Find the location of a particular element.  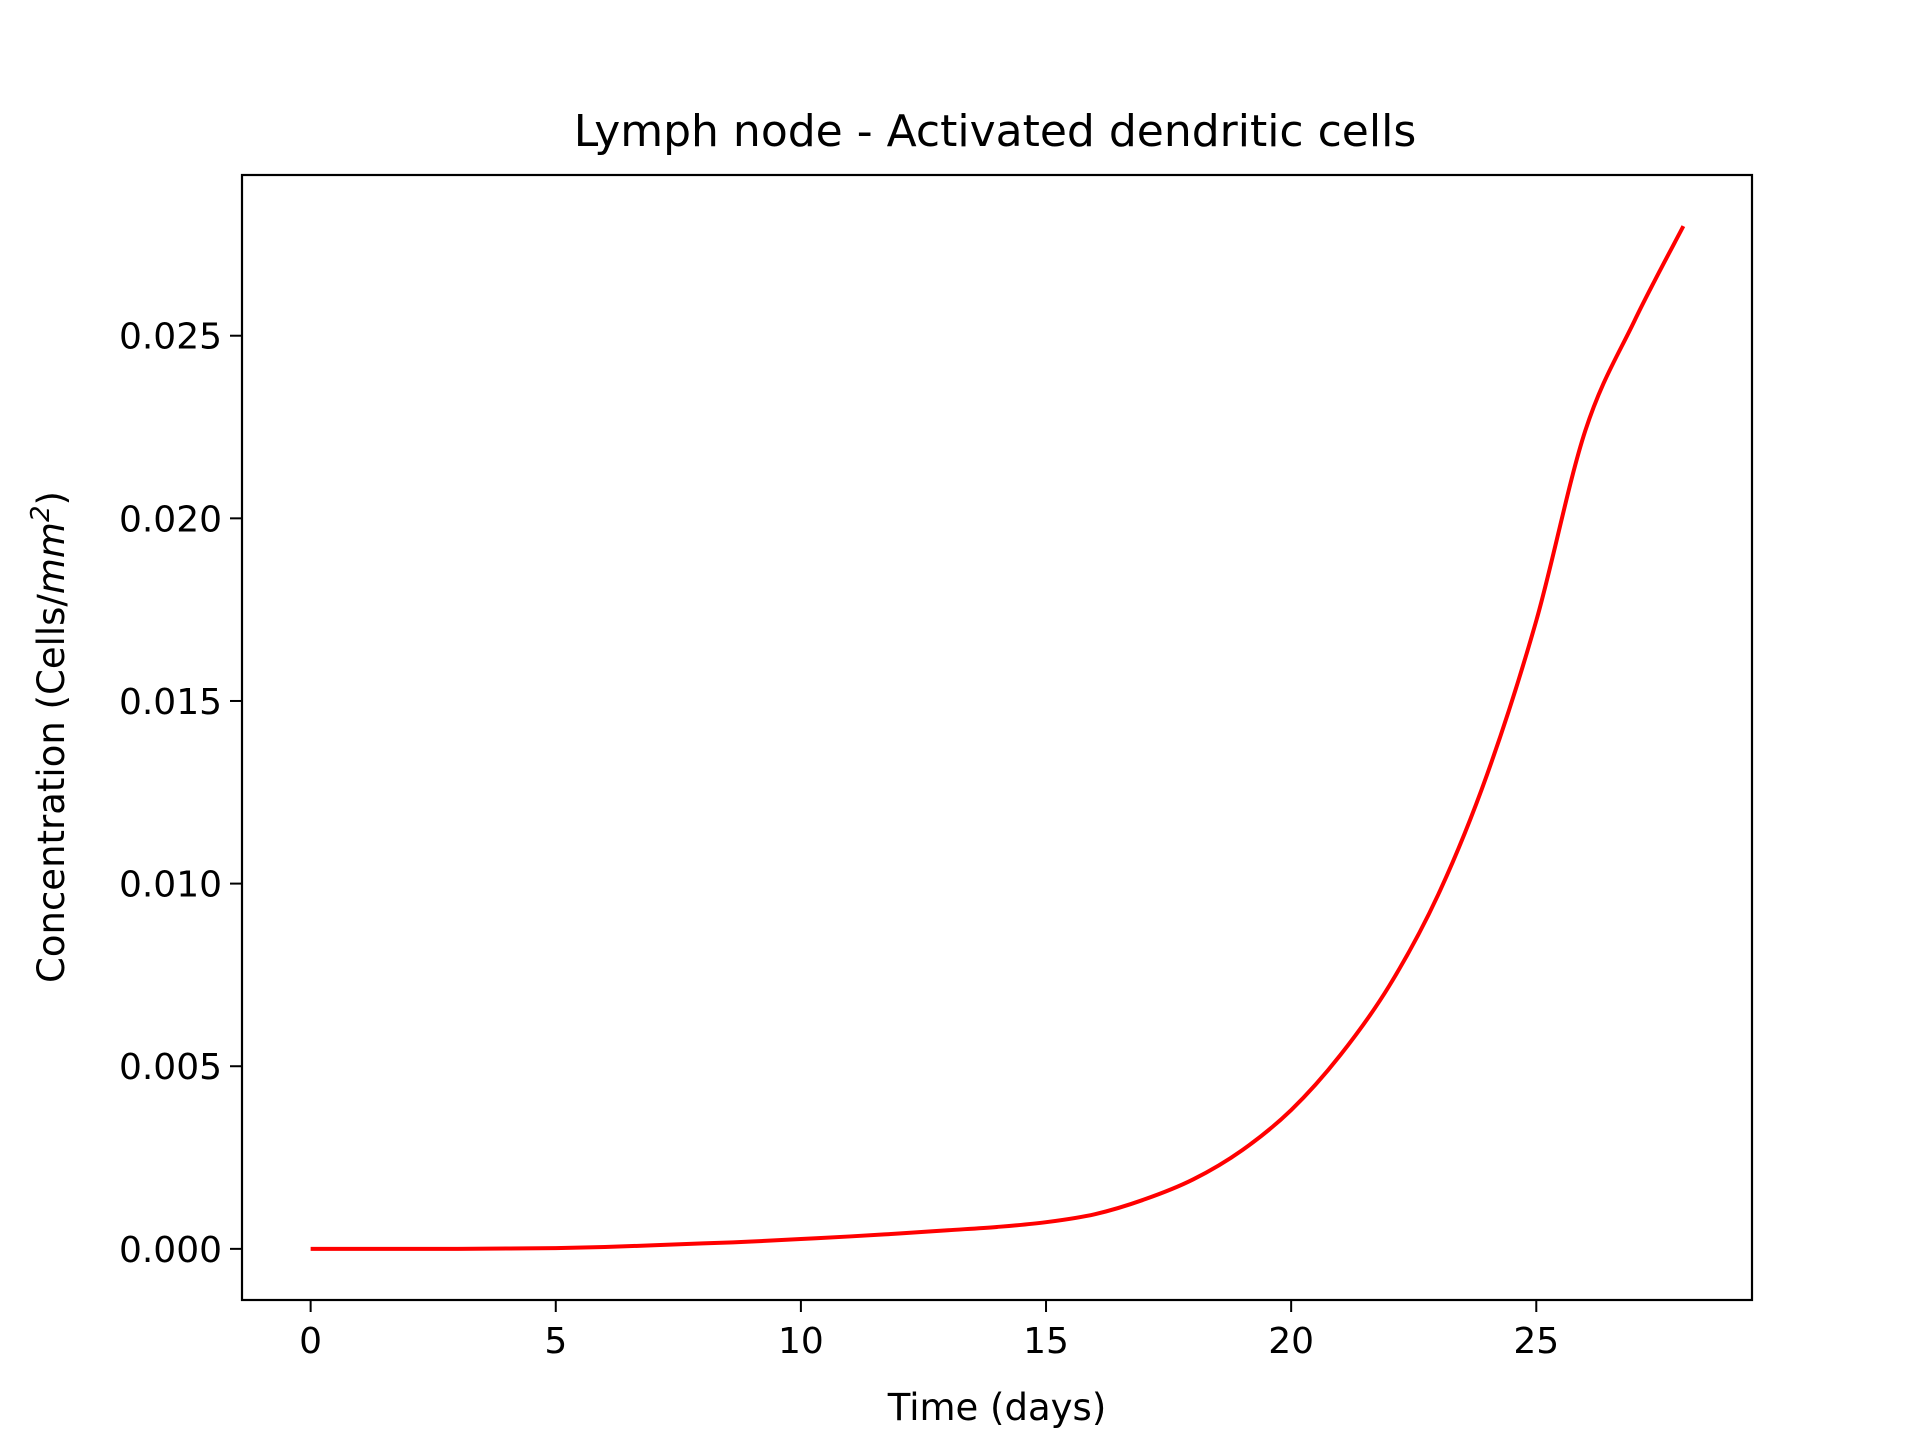

x-axis-ticks: 0 5 10 15 20 25 is located at coordinates (929, 1331).